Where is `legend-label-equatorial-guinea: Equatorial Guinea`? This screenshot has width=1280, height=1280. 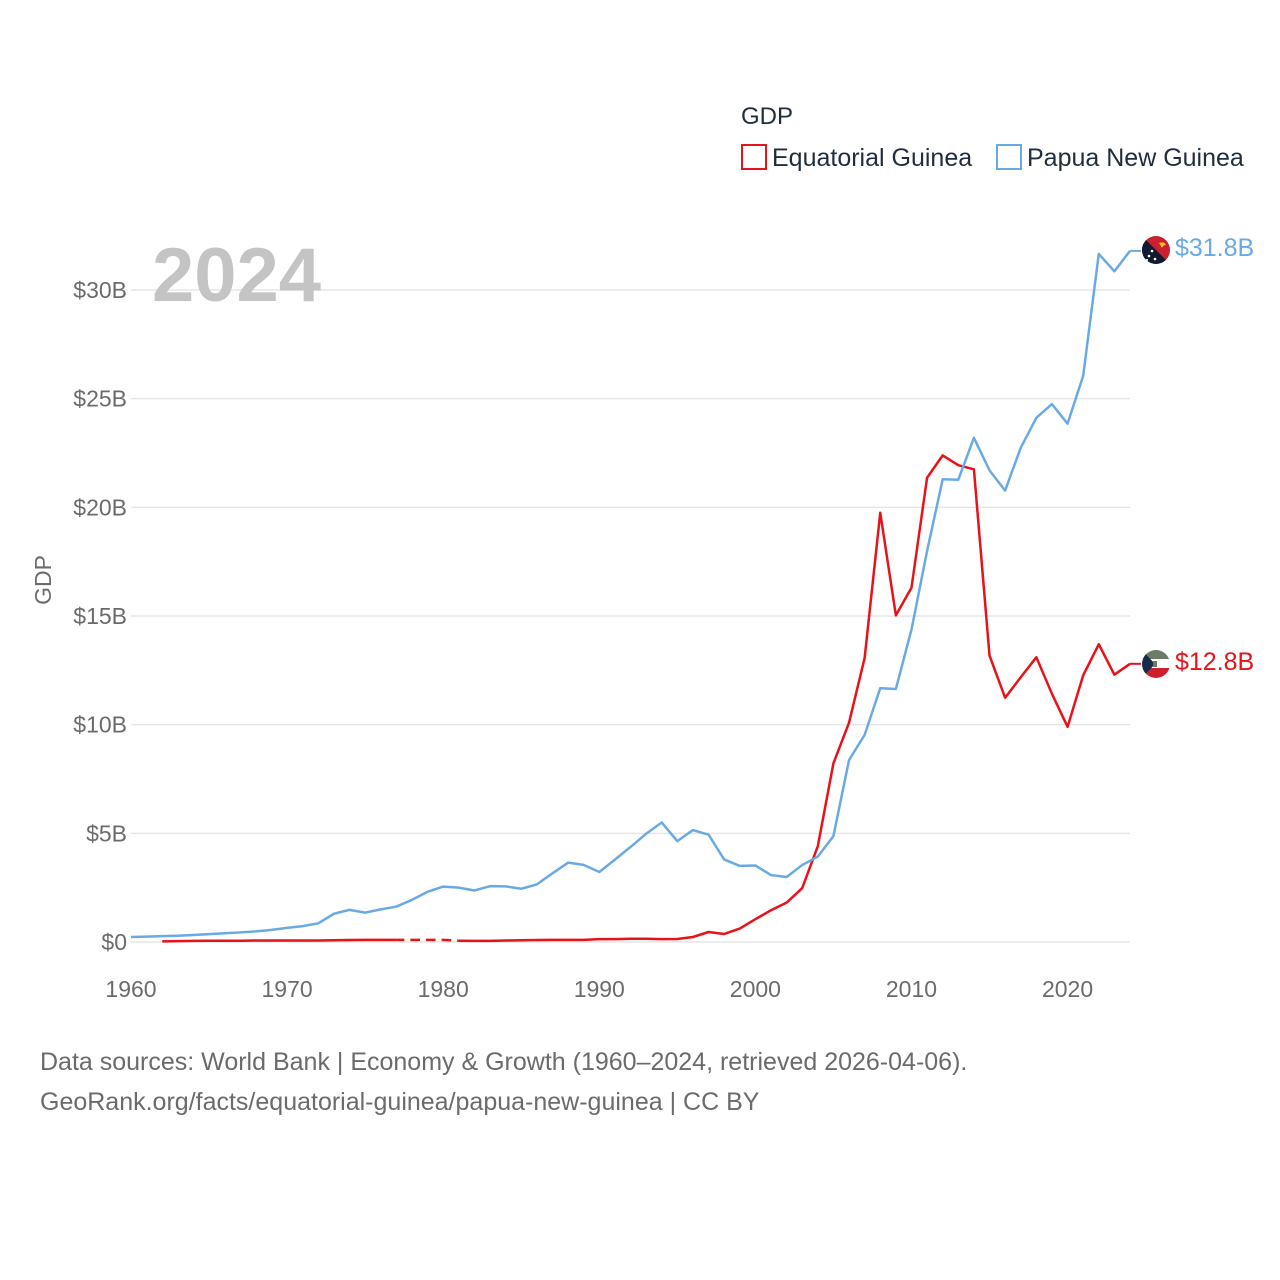 legend-label-equatorial-guinea: Equatorial Guinea is located at coordinates (872, 158).